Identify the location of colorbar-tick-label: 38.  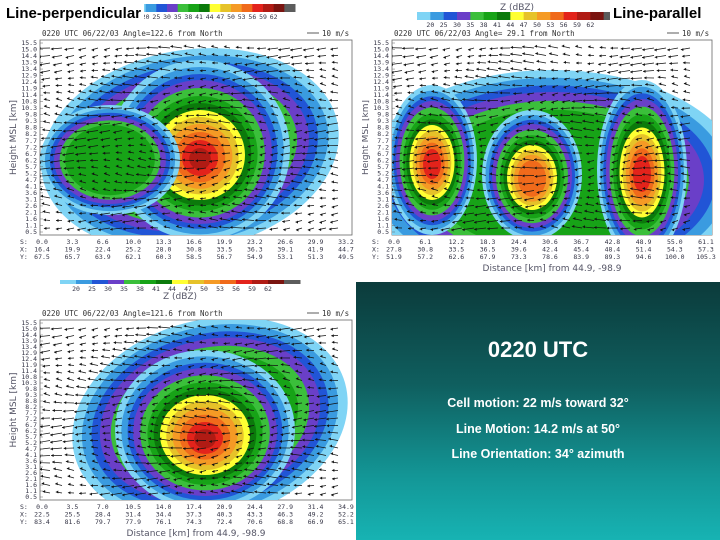
(484, 25).